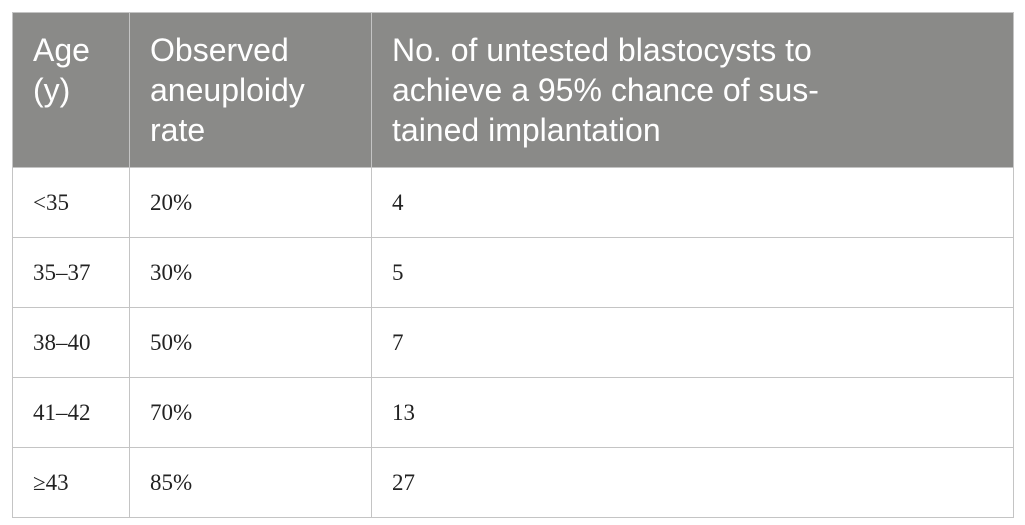  Describe the element at coordinates (71, 342) in the screenshot. I see `table-cell: 38–40` at that location.